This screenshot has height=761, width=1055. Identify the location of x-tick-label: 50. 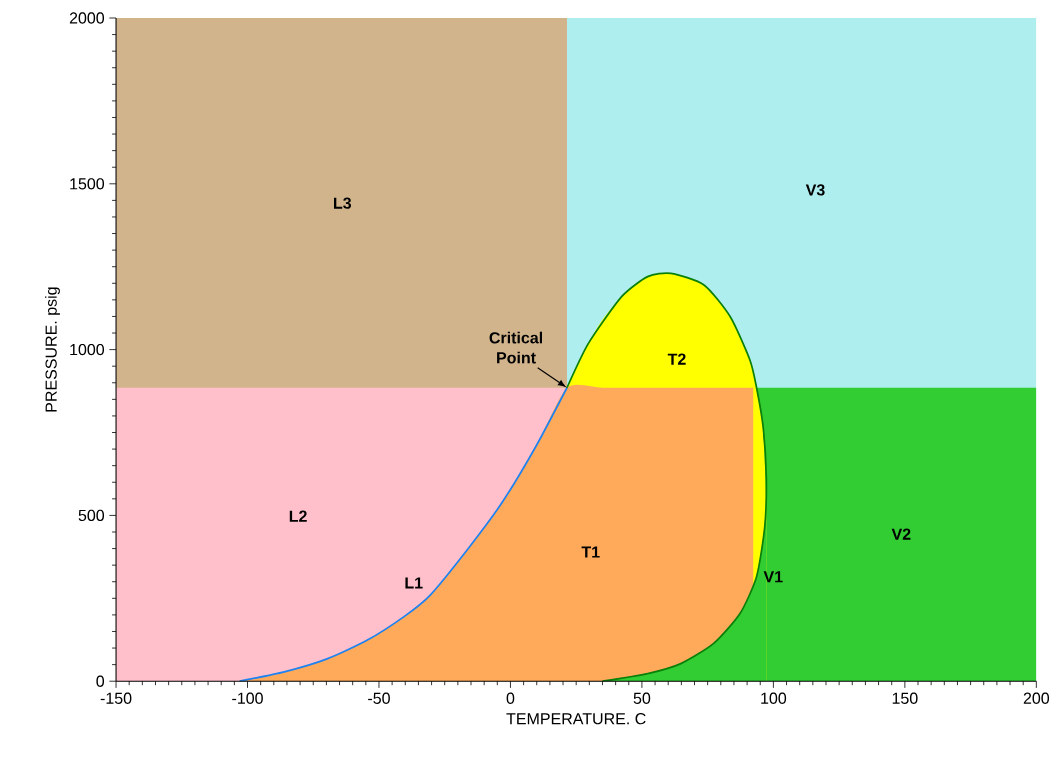
(642, 698).